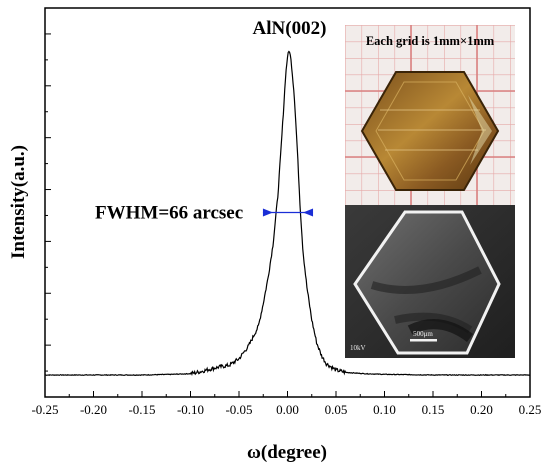 The image size is (550, 470). I want to click on sem-scale-label: 500μm, so click(423, 334).